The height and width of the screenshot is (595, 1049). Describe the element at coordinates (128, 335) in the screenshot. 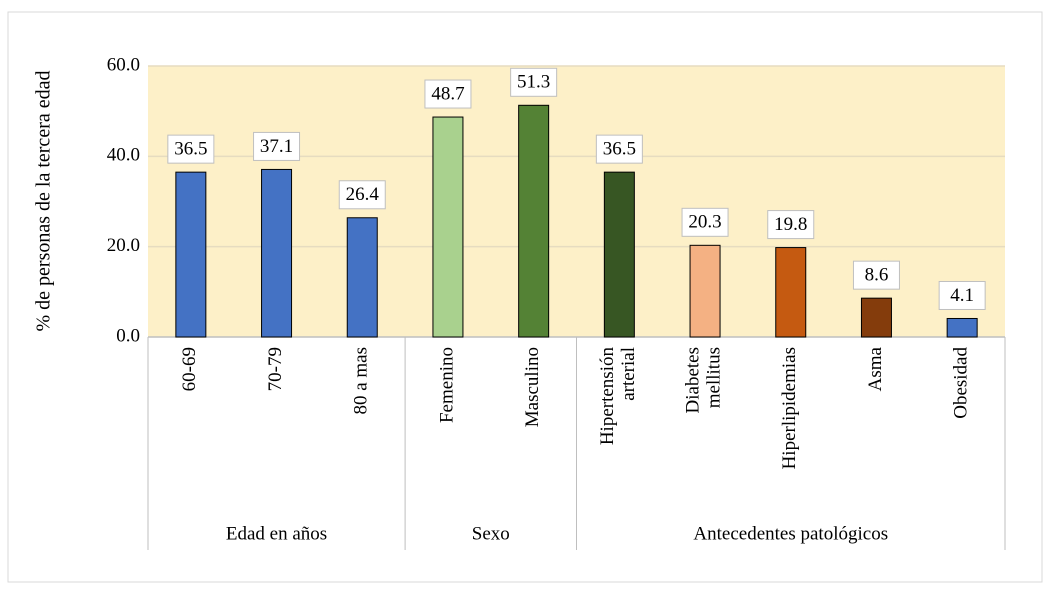

I see `y-tick-label: 0.0` at that location.